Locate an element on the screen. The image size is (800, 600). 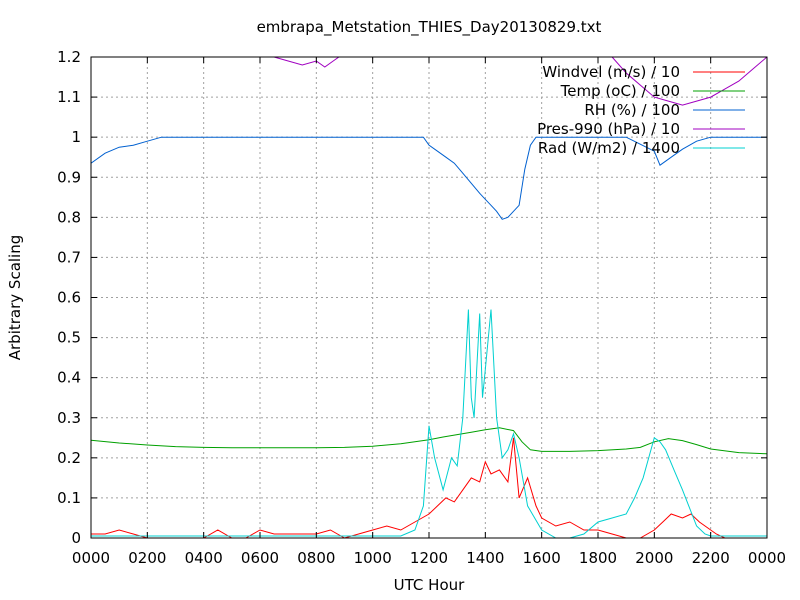
x-tick-label: 0400 is located at coordinates (204, 558).